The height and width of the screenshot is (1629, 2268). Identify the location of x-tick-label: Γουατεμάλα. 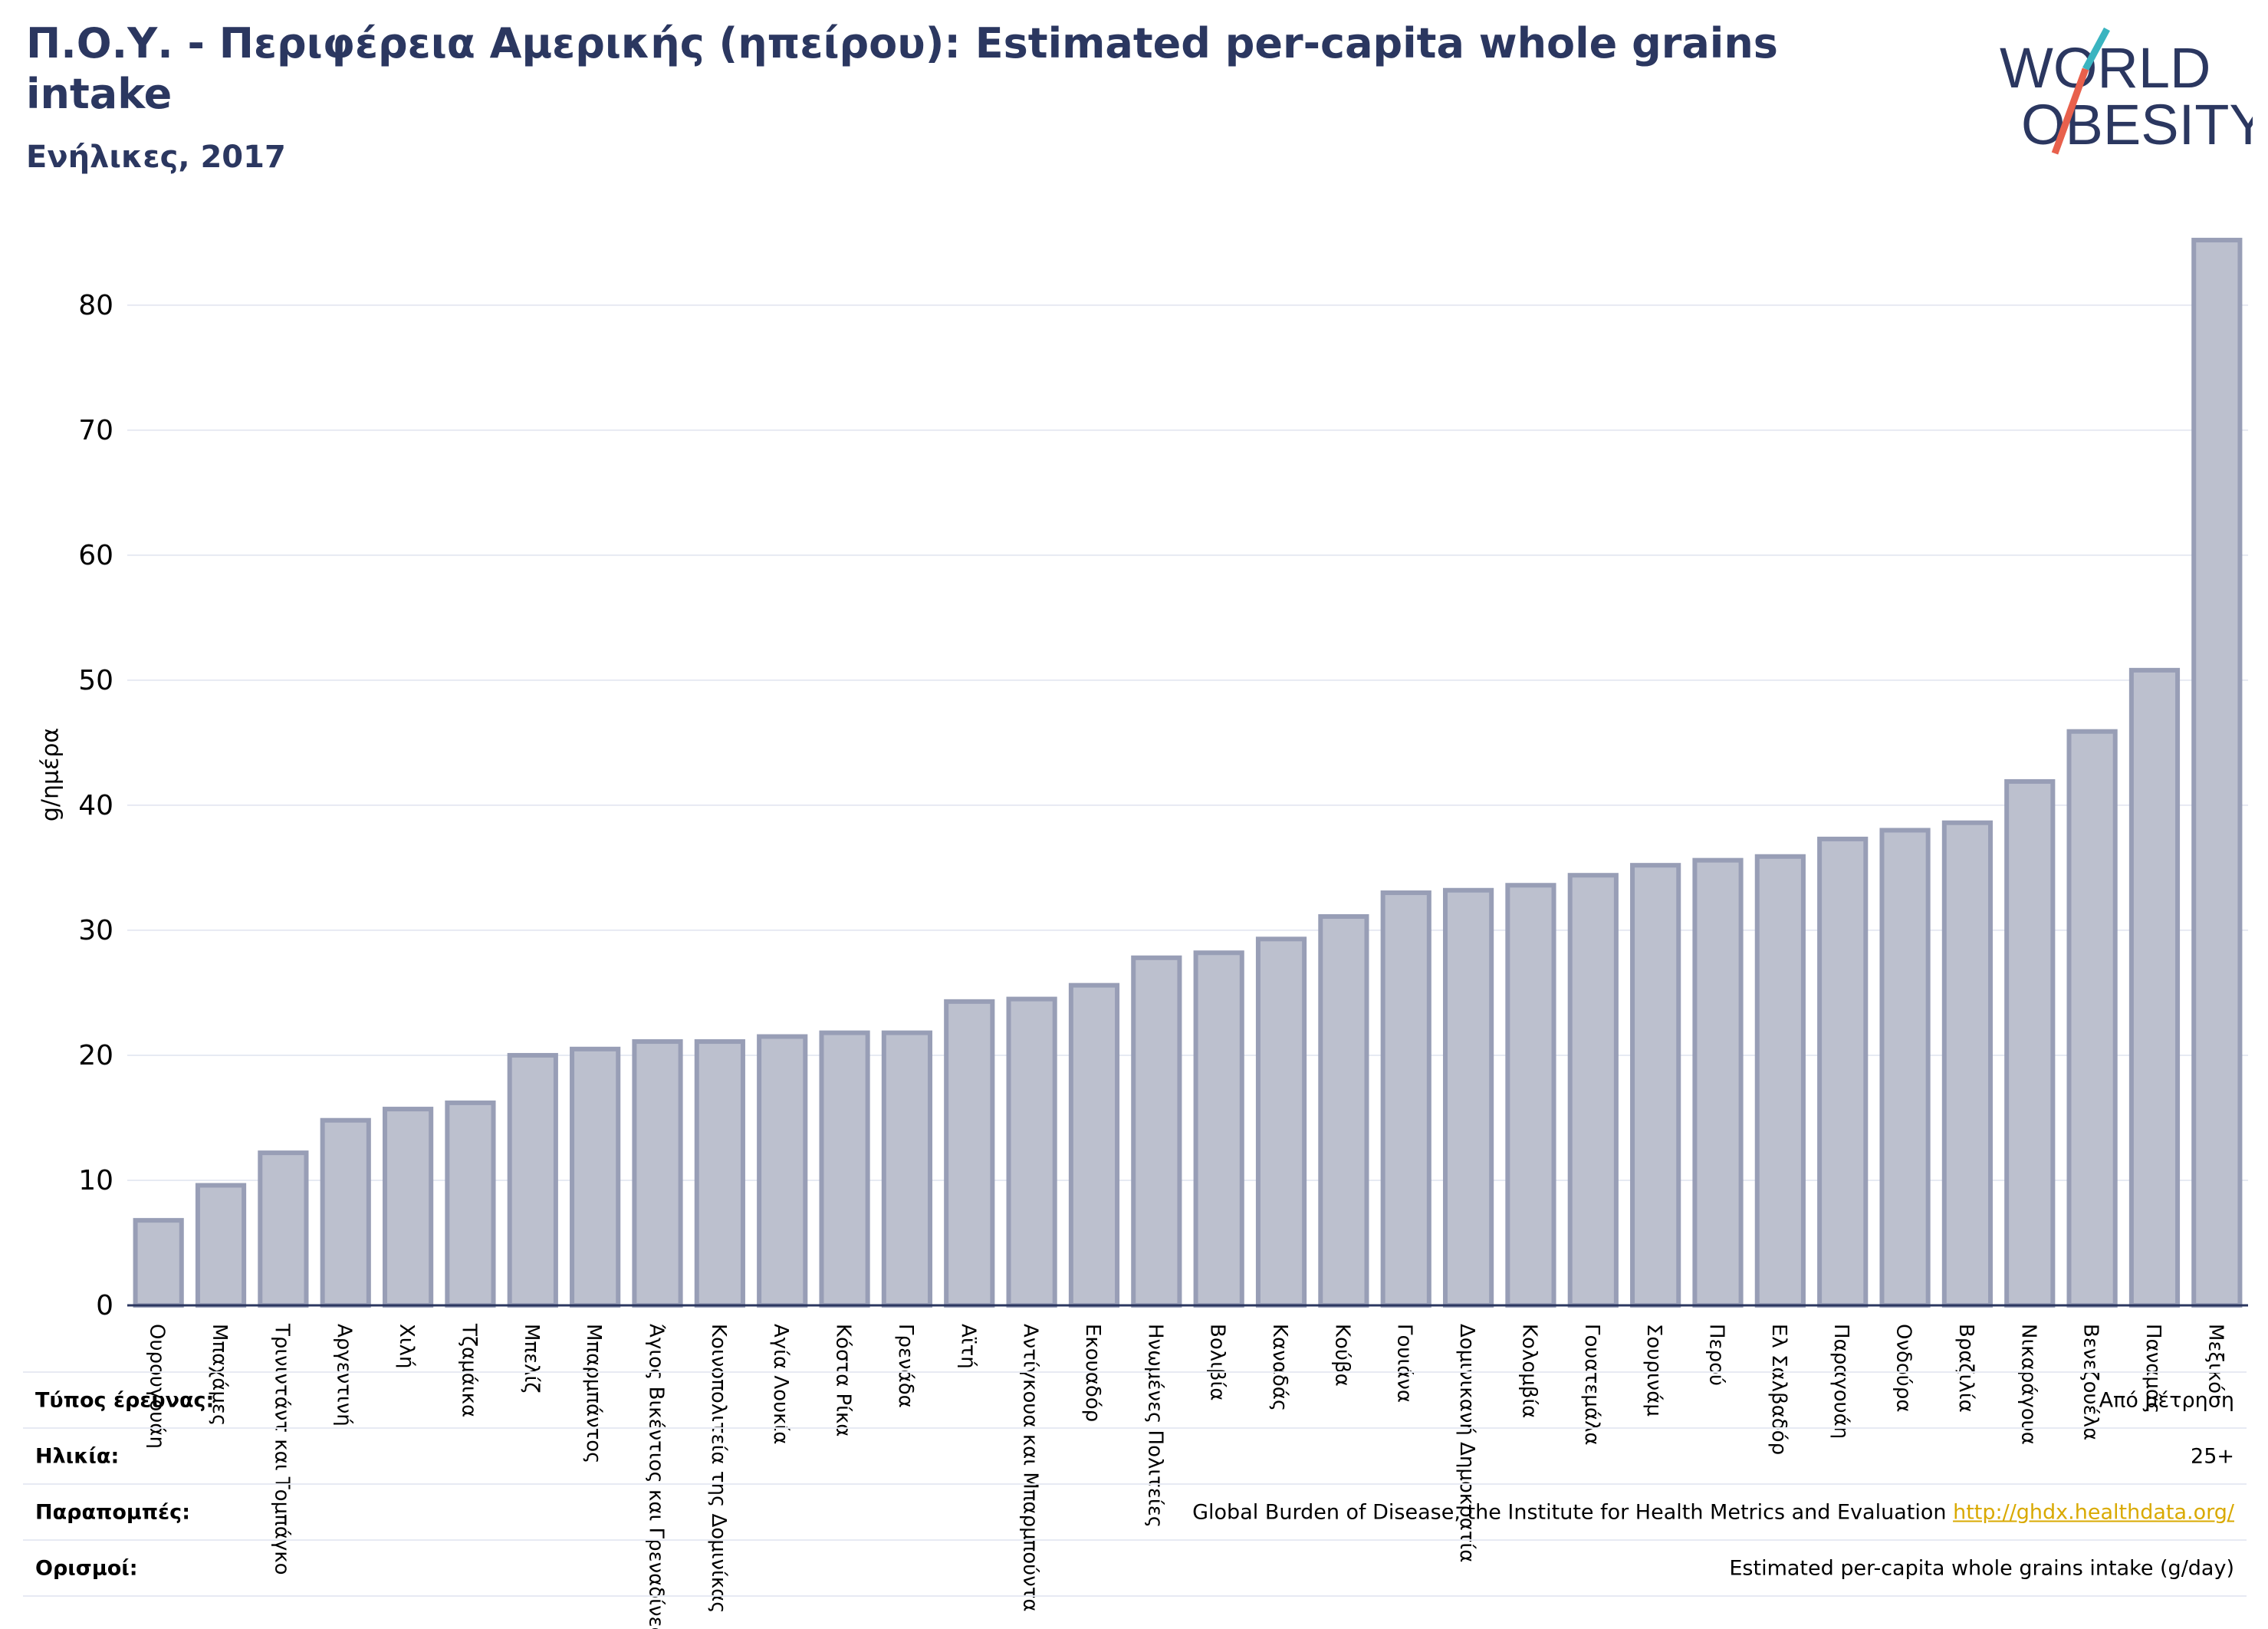
(1591, 1385).